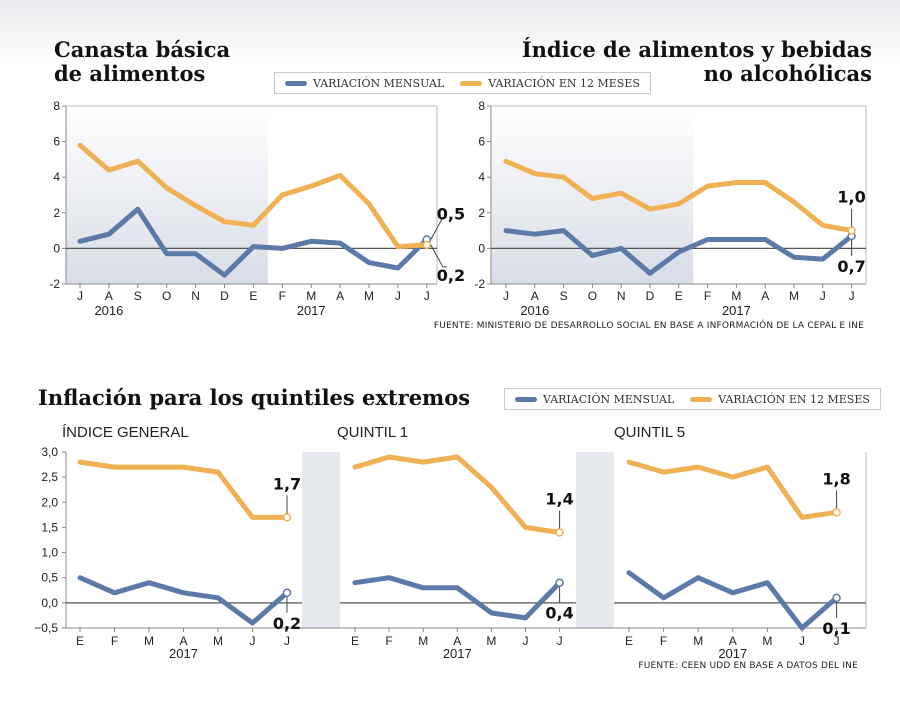  I want to click on x-tick-label: S, so click(564, 296).